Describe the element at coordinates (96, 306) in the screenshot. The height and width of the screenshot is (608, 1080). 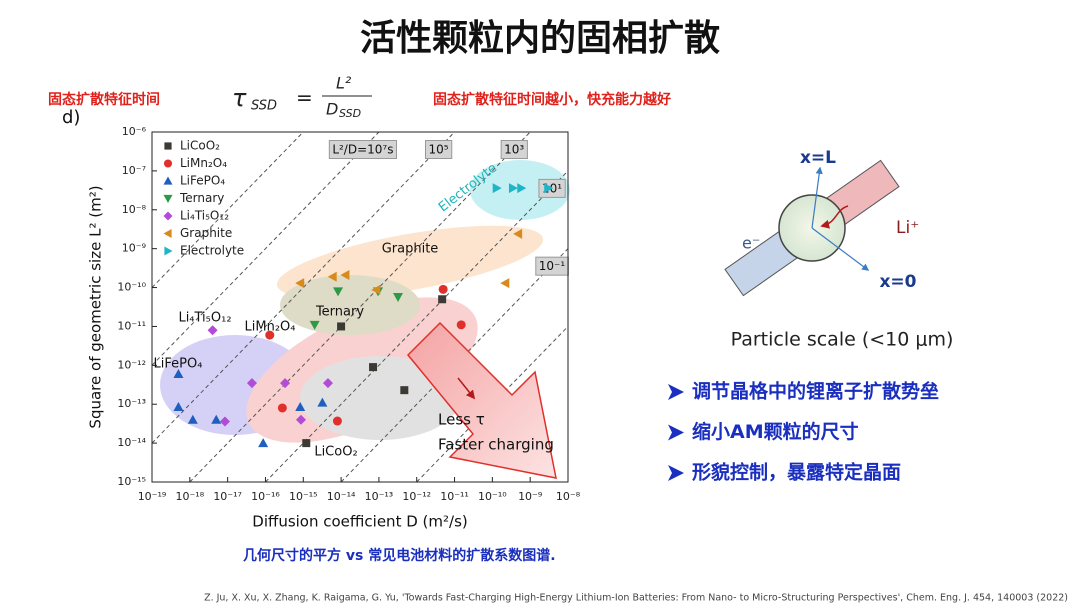
I see `y-axis-title: Square of geometric size L² (m²)` at that location.